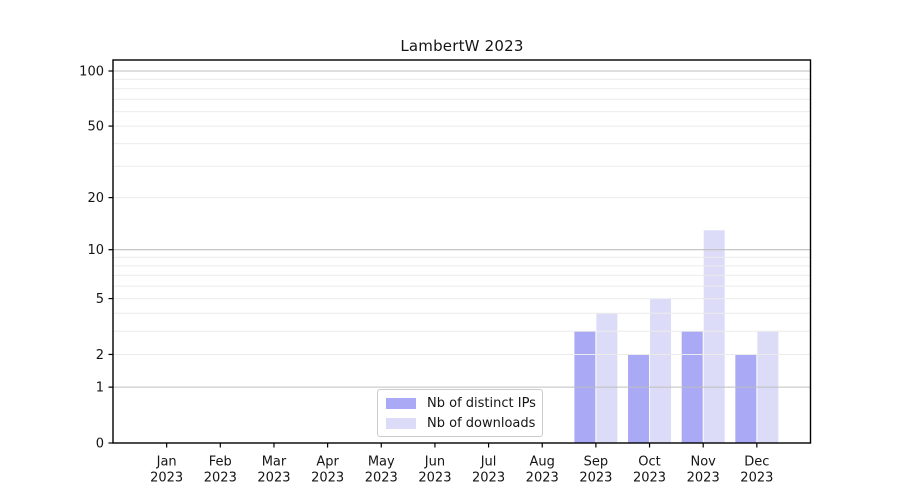 The height and width of the screenshot is (500, 900). I want to click on x-tick-label-Feb: Feb 2023, so click(220, 470).